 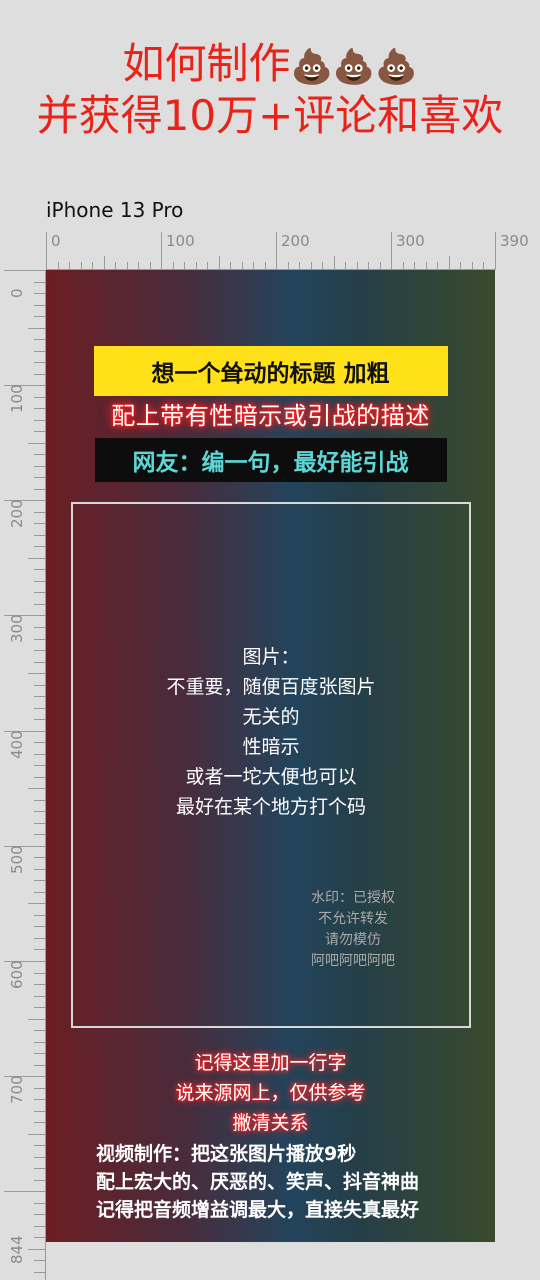 I want to click on ruler-top-label: 200, so click(x=295, y=241).